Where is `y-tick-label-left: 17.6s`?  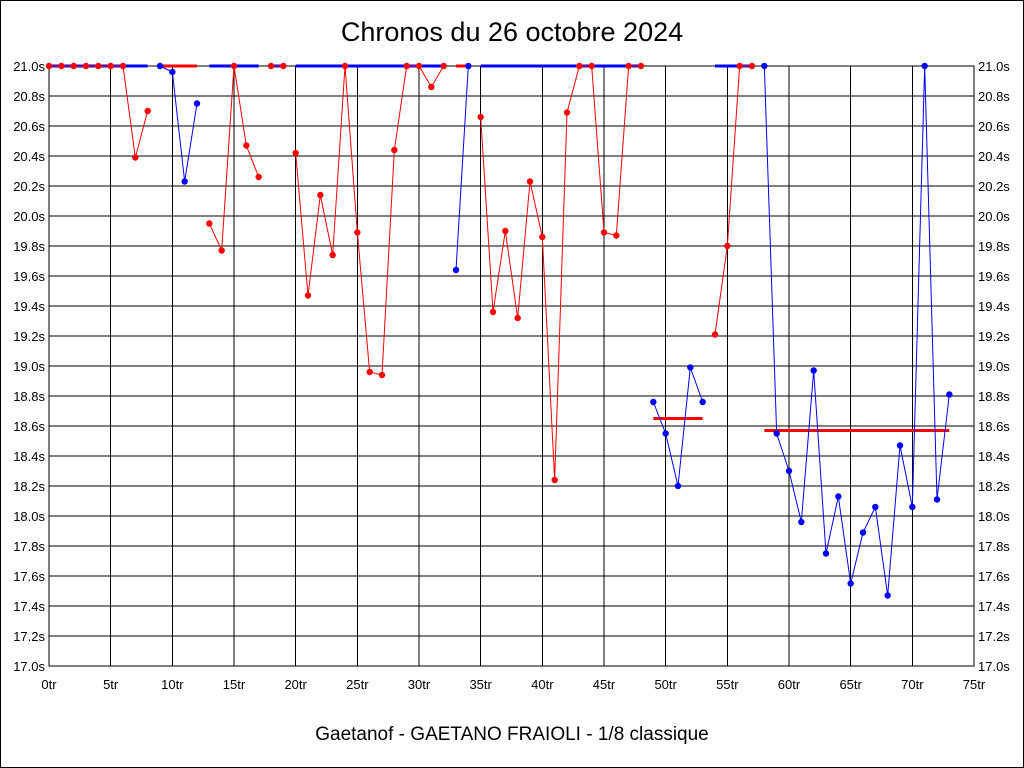
y-tick-label-left: 17.6s is located at coordinates (29, 576).